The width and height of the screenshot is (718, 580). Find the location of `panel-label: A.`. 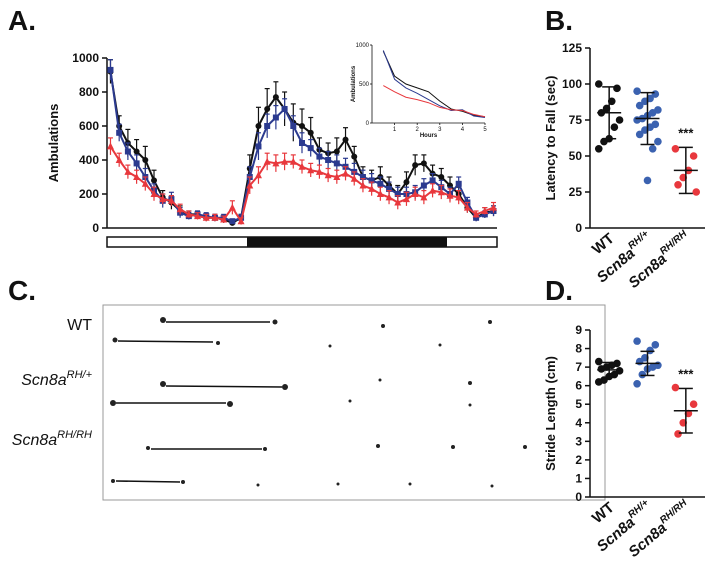

panel-label: A. is located at coordinates (22, 20).